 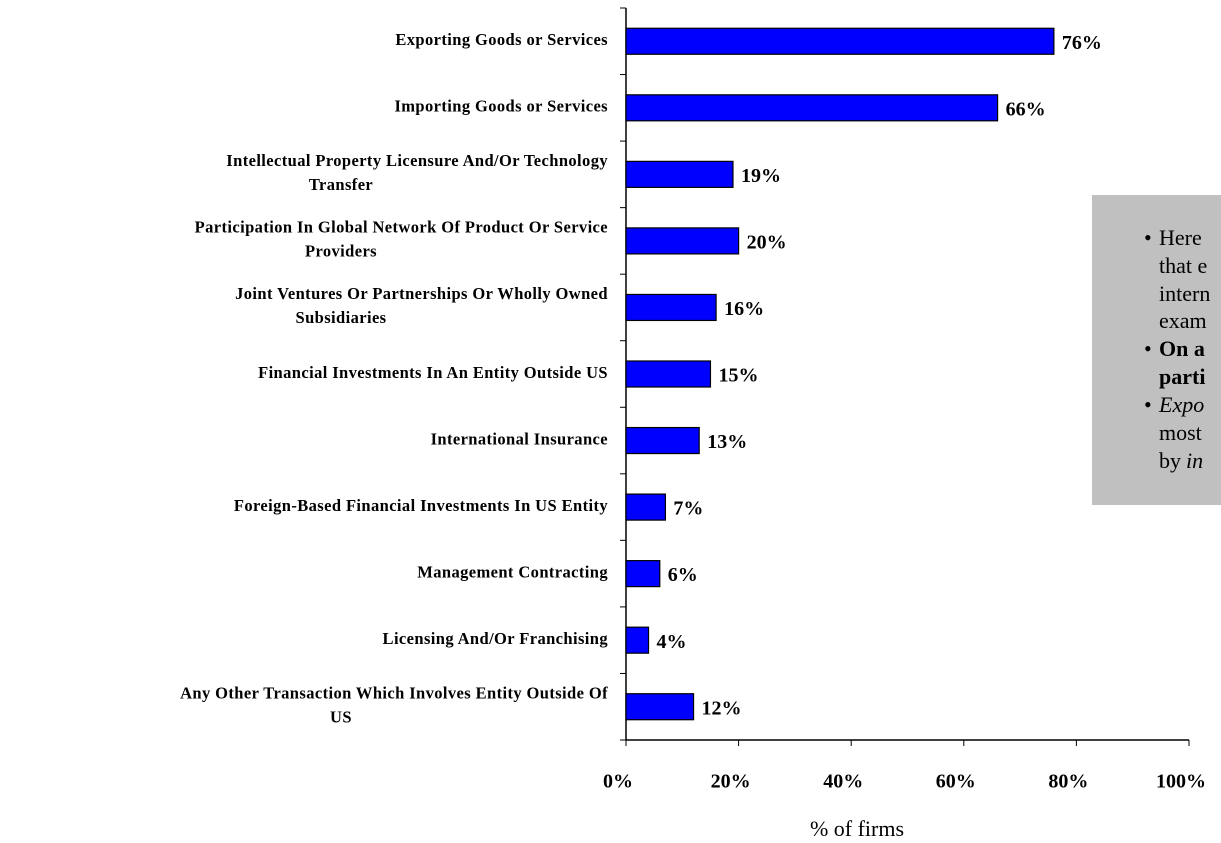 I want to click on x-tick-label: 40%, so click(x=843, y=782).